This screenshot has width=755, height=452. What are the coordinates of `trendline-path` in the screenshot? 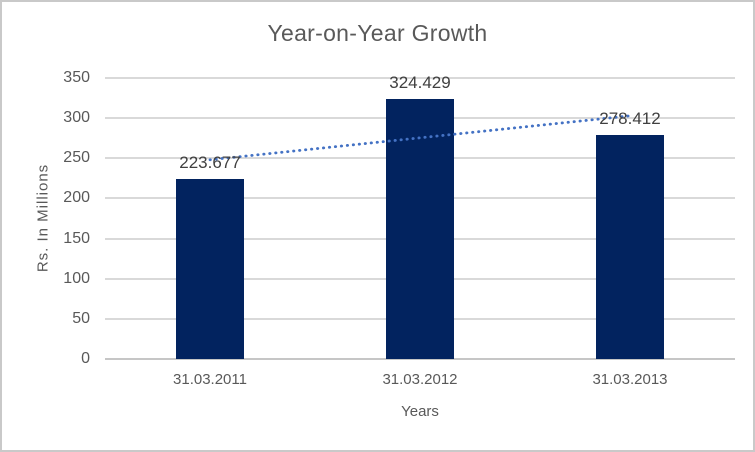 It's located at (420, 138).